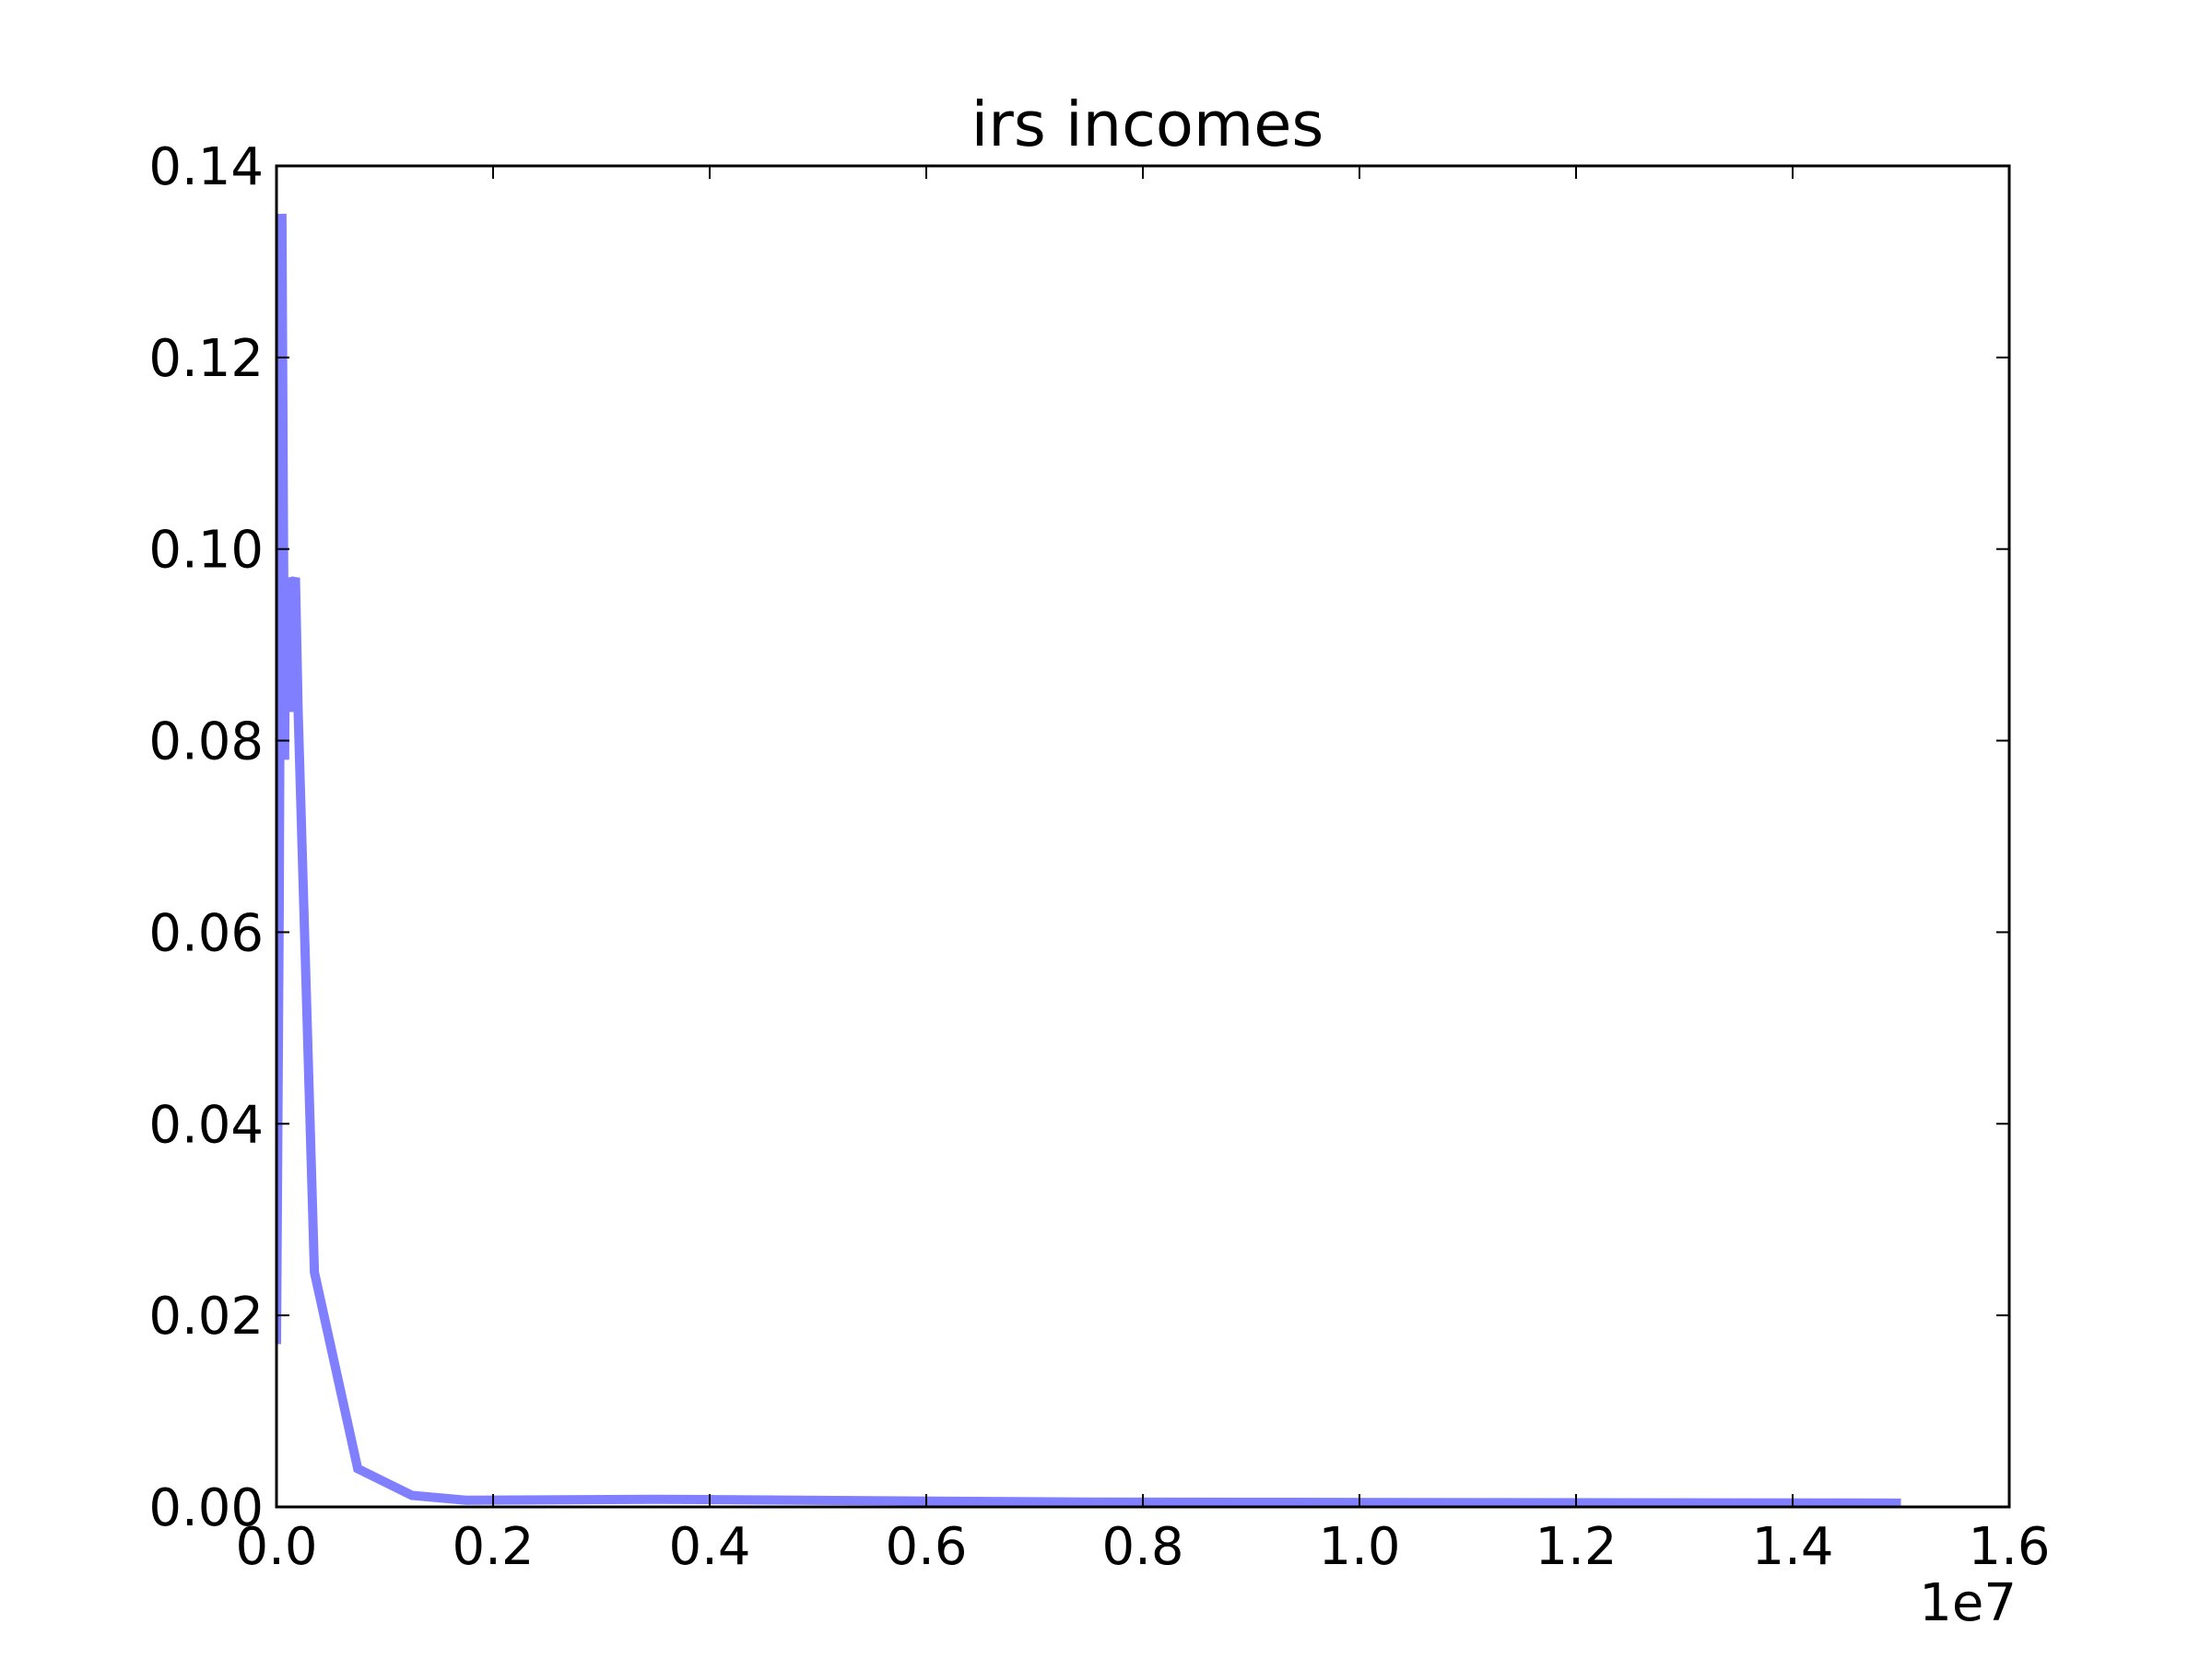  What do you see at coordinates (1359, 1547) in the screenshot?
I see `x-tick-label: 1.0` at bounding box center [1359, 1547].